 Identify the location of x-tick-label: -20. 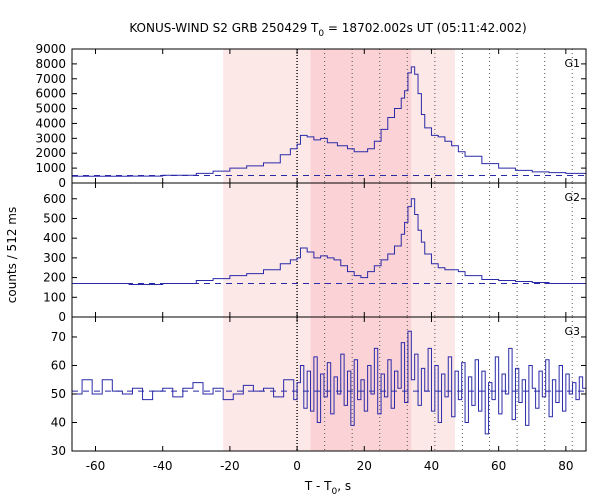
(230, 466).